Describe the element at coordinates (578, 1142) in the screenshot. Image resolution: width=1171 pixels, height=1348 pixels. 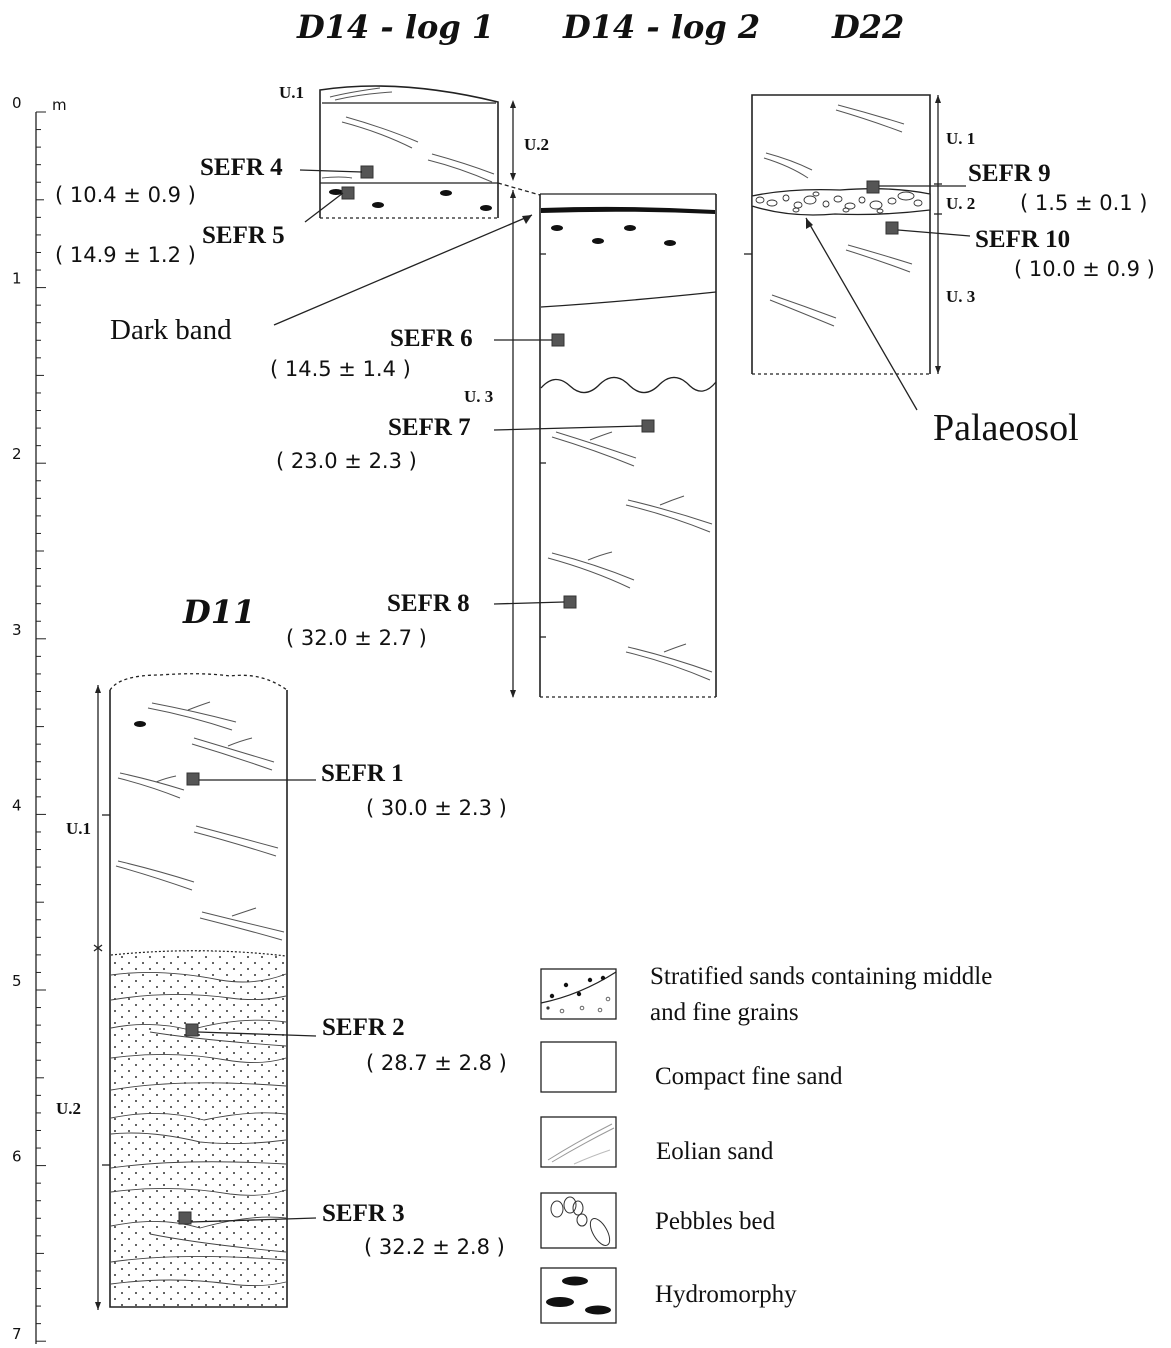
I see `eolian-sand-icon` at that location.